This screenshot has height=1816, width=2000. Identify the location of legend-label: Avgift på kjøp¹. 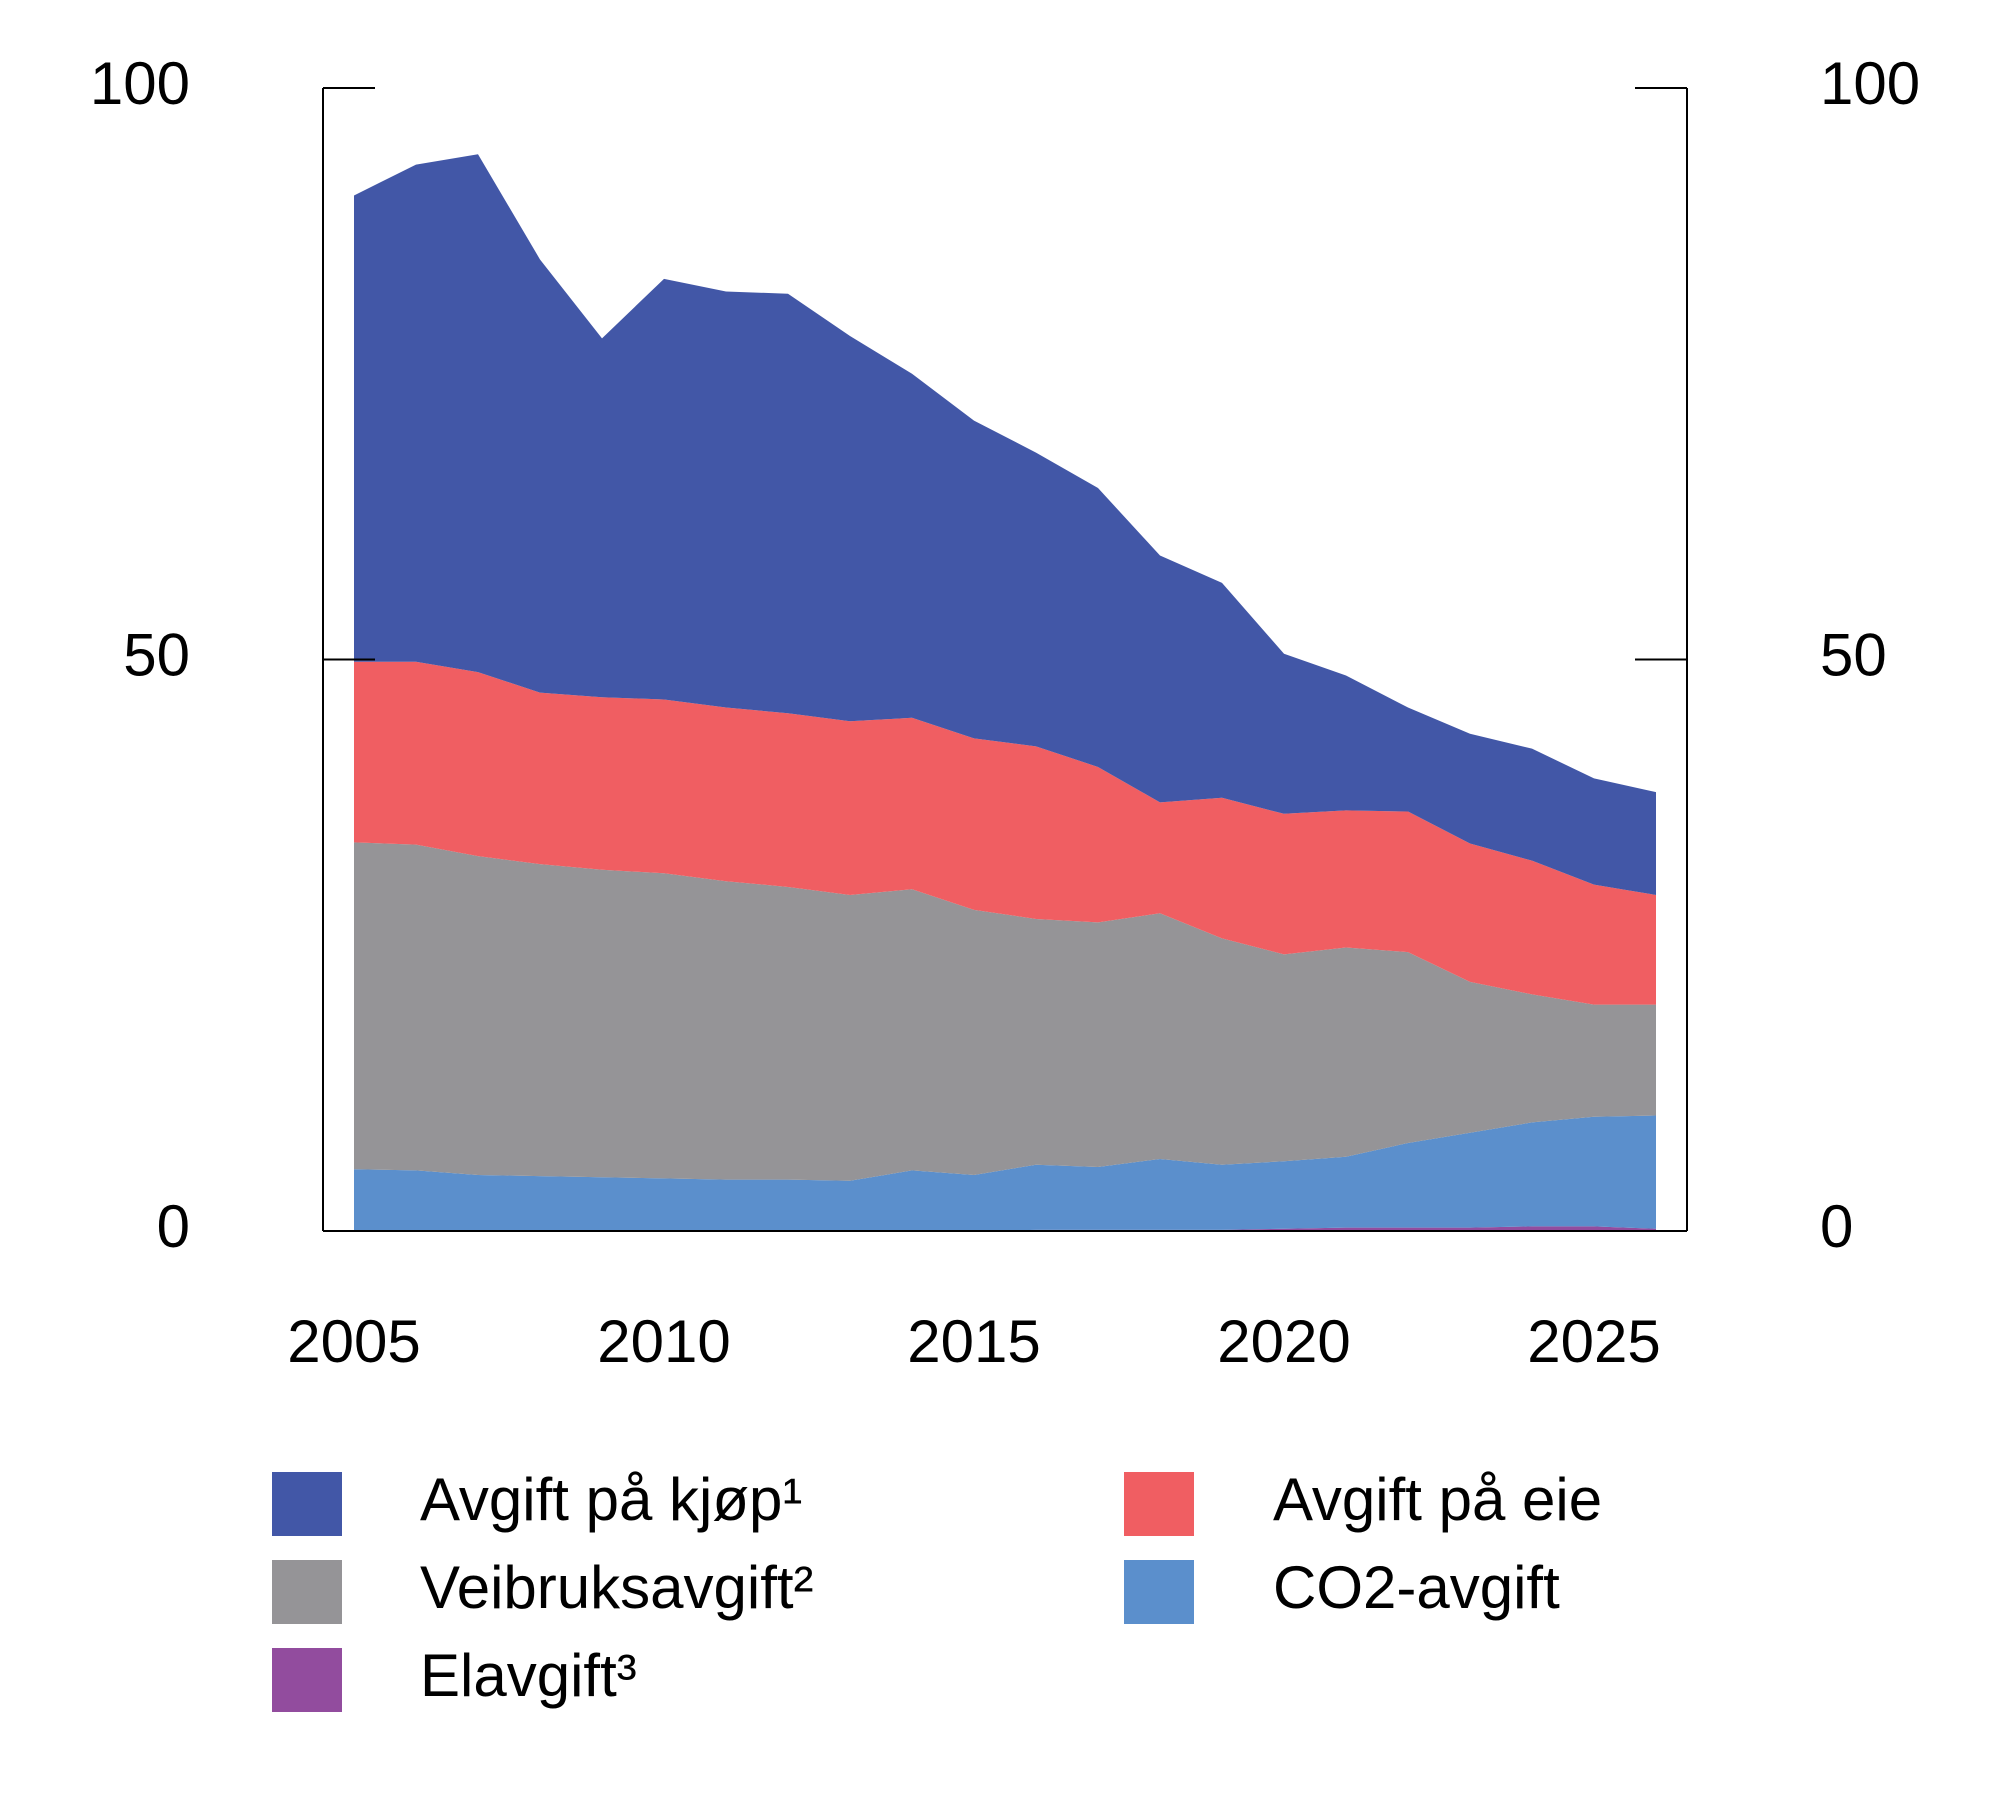
(611, 1499).